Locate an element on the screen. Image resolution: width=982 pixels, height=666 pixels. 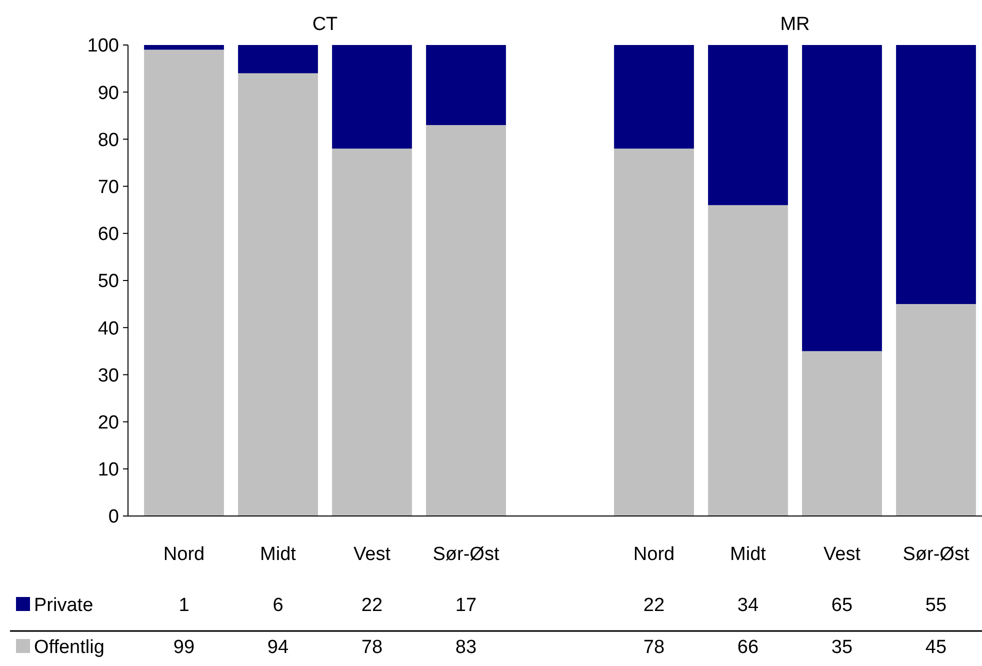
data-label: 35 is located at coordinates (842, 647).